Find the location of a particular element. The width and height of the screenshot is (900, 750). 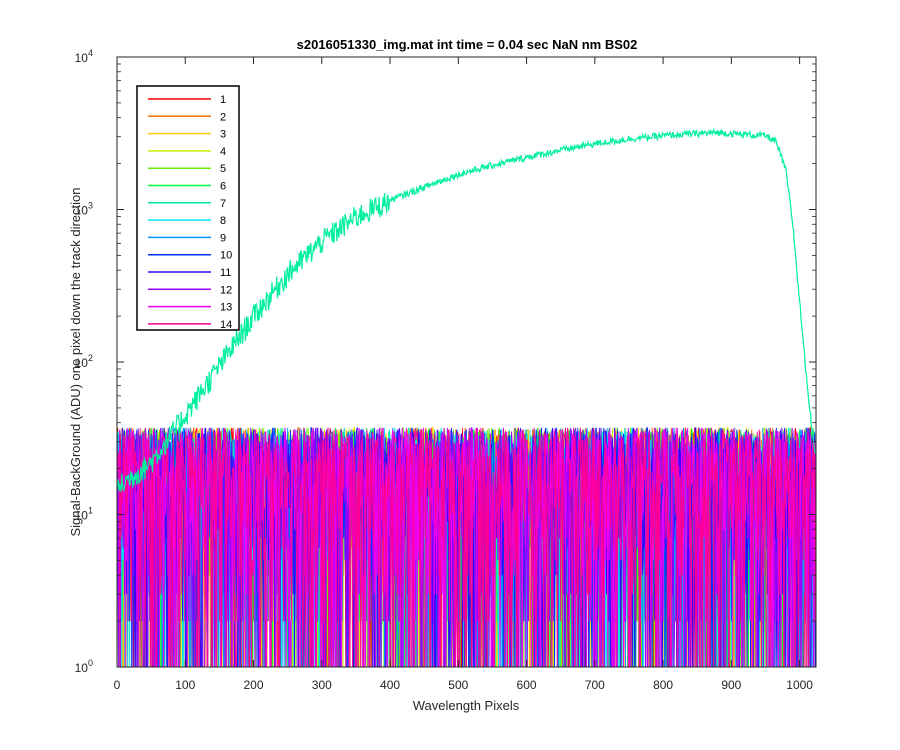

legend-label-4: 4 is located at coordinates (223, 152).